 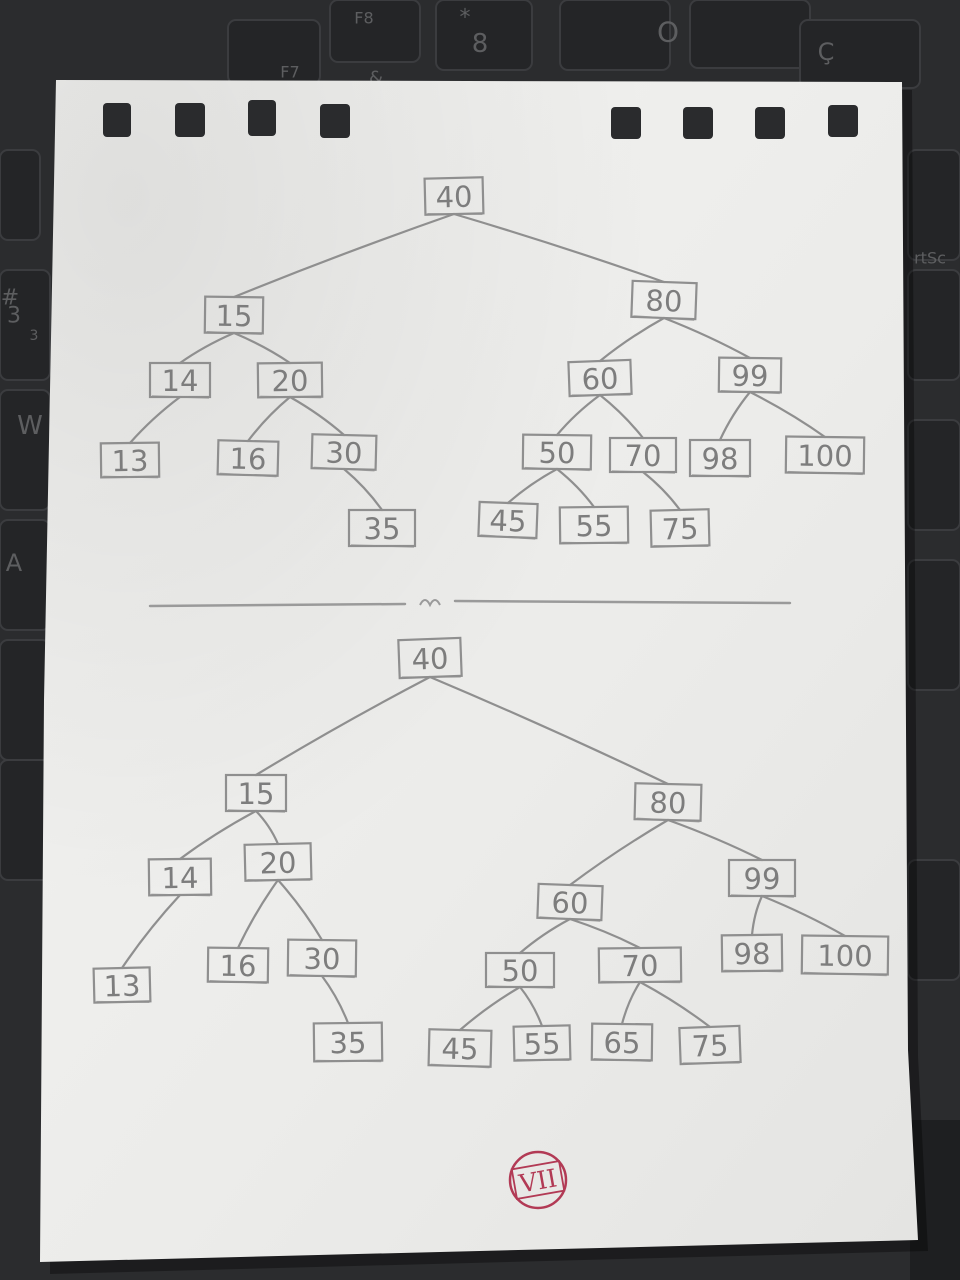 What do you see at coordinates (621, 1043) in the screenshot?
I see `tree-node-label: 65` at bounding box center [621, 1043].